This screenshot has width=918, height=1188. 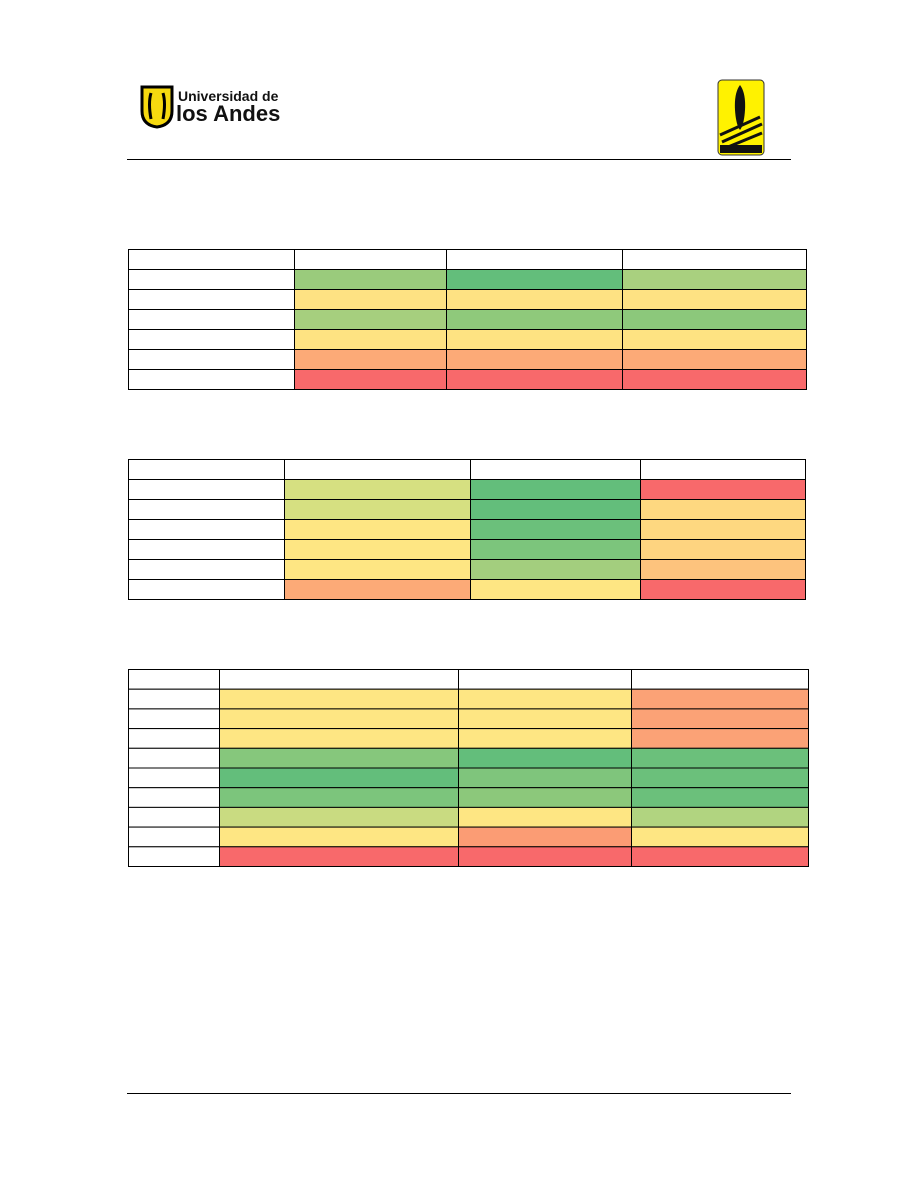 What do you see at coordinates (740, 107) in the screenshot?
I see `logo-tree` at bounding box center [740, 107].